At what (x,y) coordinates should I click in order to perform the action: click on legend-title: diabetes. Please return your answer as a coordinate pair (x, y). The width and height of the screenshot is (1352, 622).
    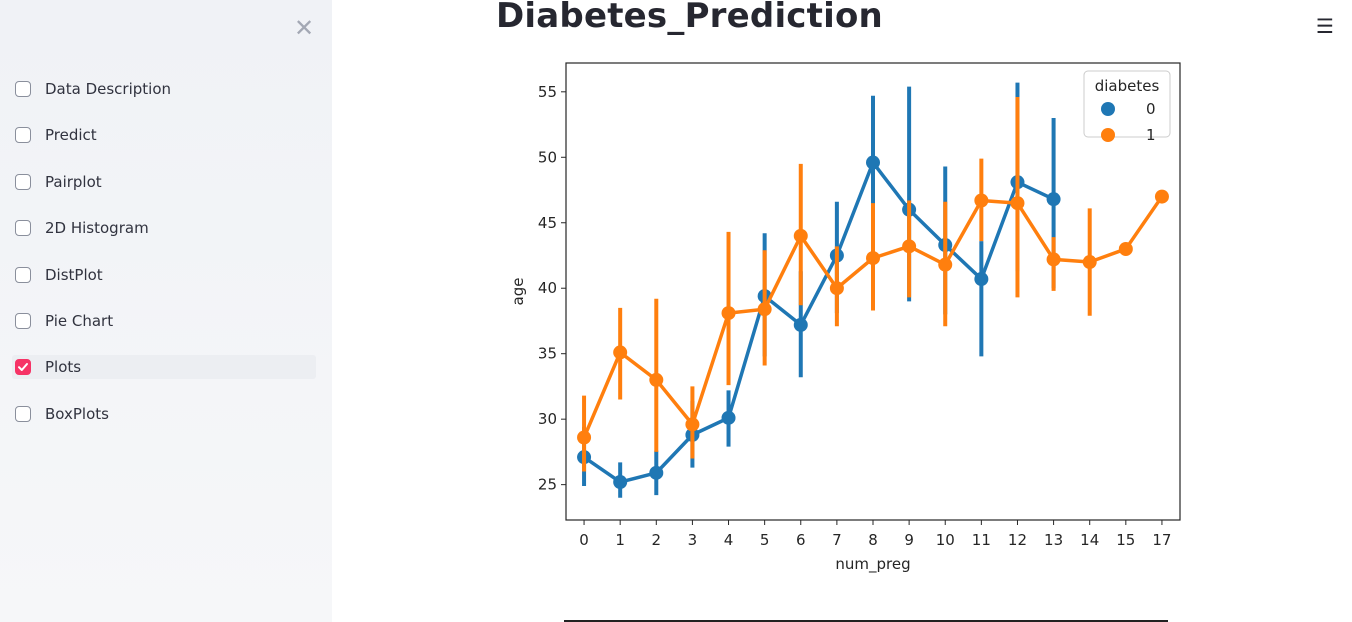
    Looking at the image, I should click on (1127, 86).